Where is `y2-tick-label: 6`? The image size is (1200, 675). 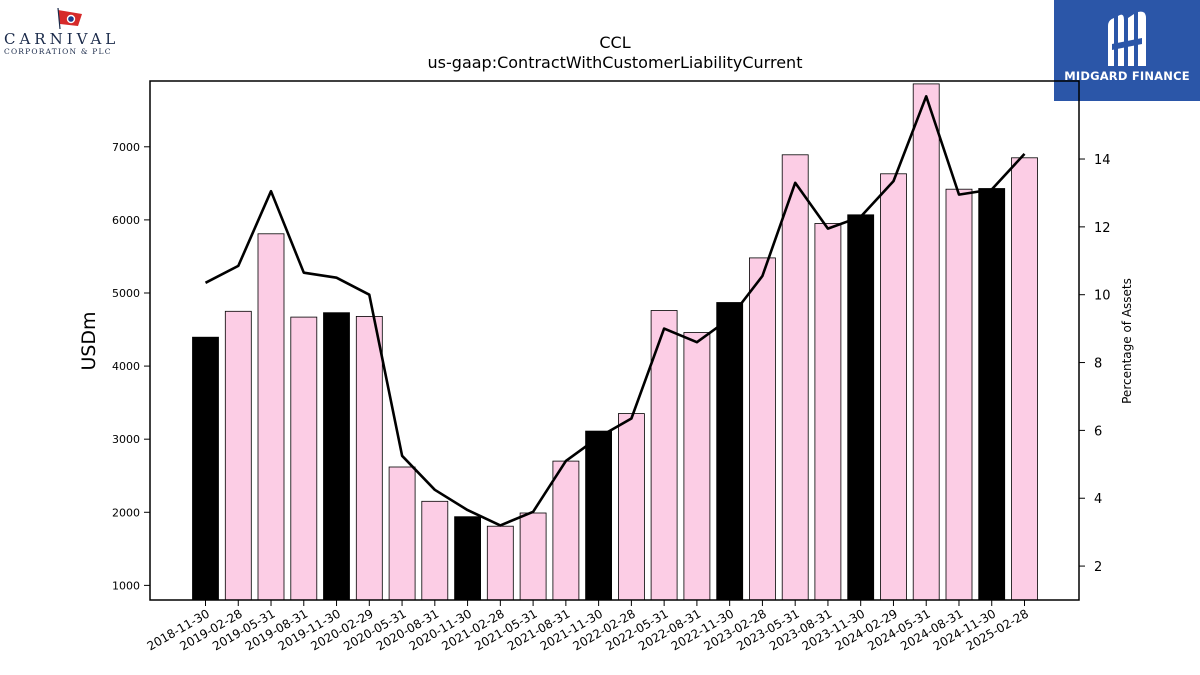
y2-tick-label: 6 is located at coordinates (1098, 431).